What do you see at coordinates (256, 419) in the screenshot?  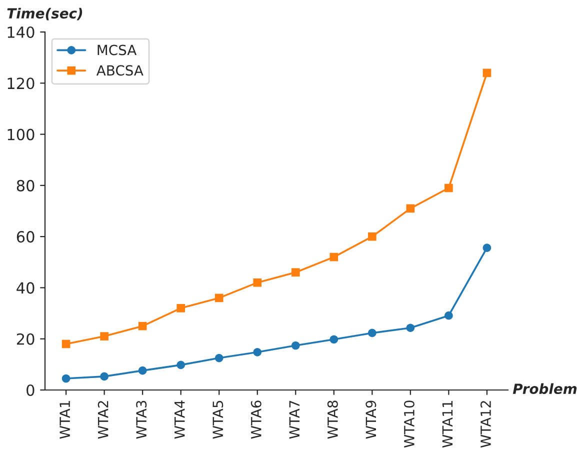 I see `x-tick-label: WTA6` at bounding box center [256, 419].